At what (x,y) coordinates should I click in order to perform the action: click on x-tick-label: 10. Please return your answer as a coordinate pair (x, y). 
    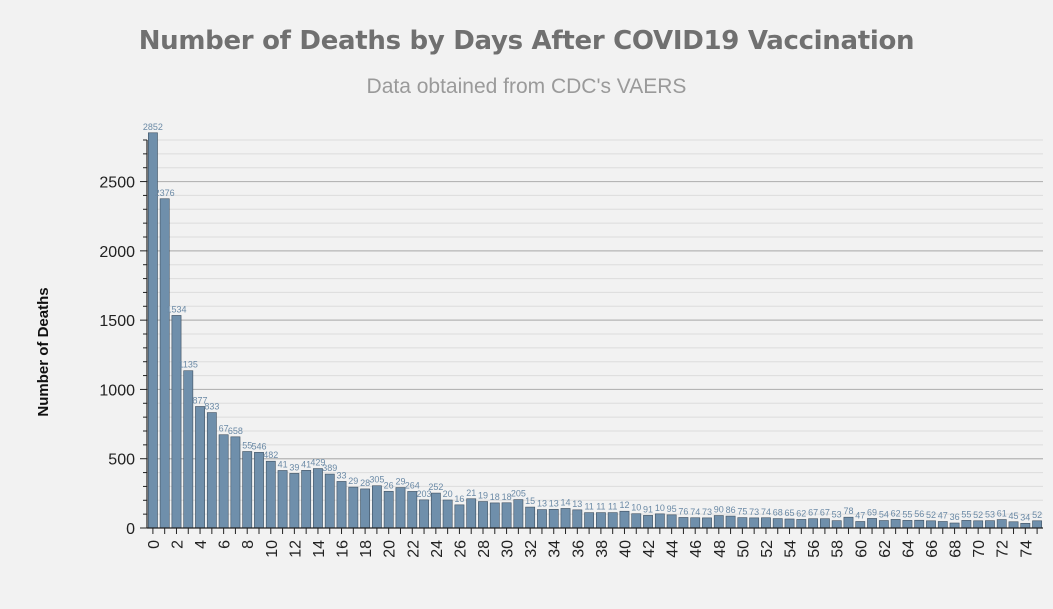
    Looking at the image, I should click on (272, 549).